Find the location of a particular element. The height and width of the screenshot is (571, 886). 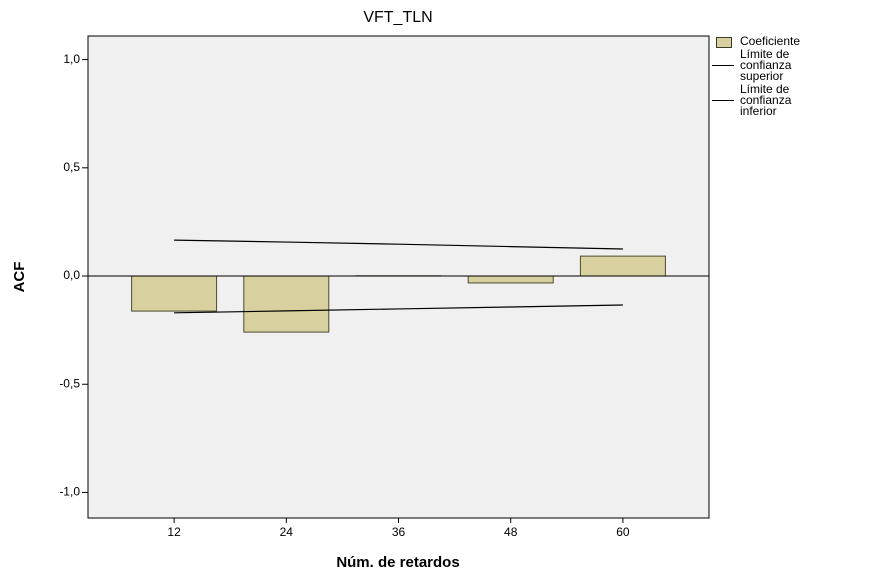

x-tick-label: 12 is located at coordinates (174, 532).